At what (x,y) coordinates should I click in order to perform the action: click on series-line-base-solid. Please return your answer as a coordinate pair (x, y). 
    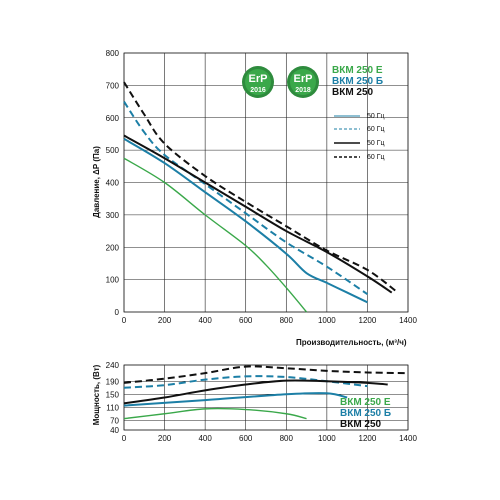
    Looking at the image, I should click on (255, 392).